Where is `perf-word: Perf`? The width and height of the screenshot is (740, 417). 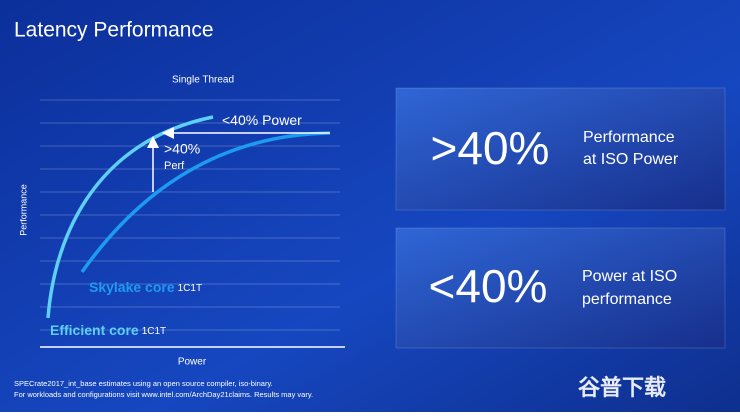
perf-word: Perf is located at coordinates (174, 166).